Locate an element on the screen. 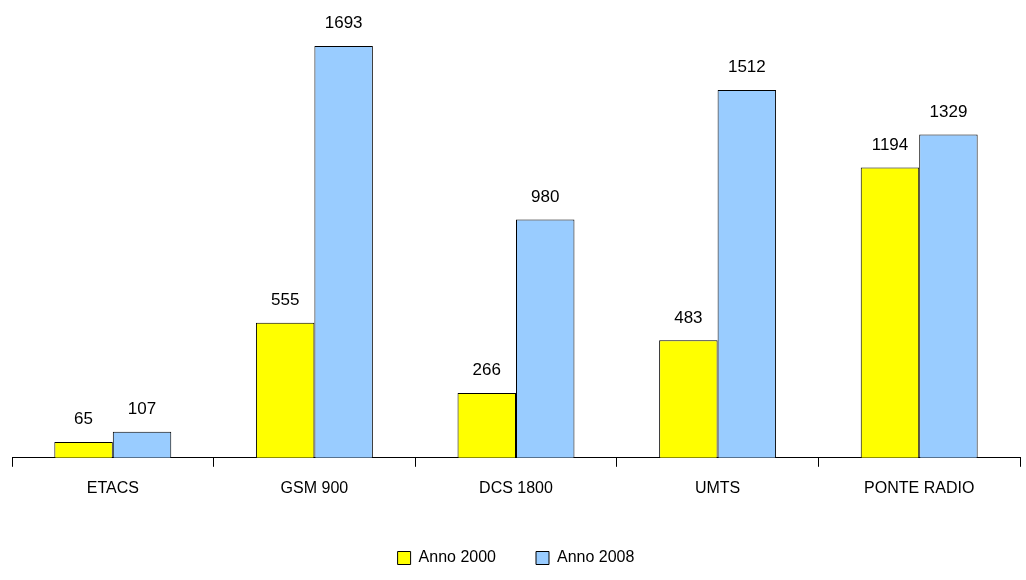 The image size is (1026, 580). data-label: 1329 is located at coordinates (948, 111).